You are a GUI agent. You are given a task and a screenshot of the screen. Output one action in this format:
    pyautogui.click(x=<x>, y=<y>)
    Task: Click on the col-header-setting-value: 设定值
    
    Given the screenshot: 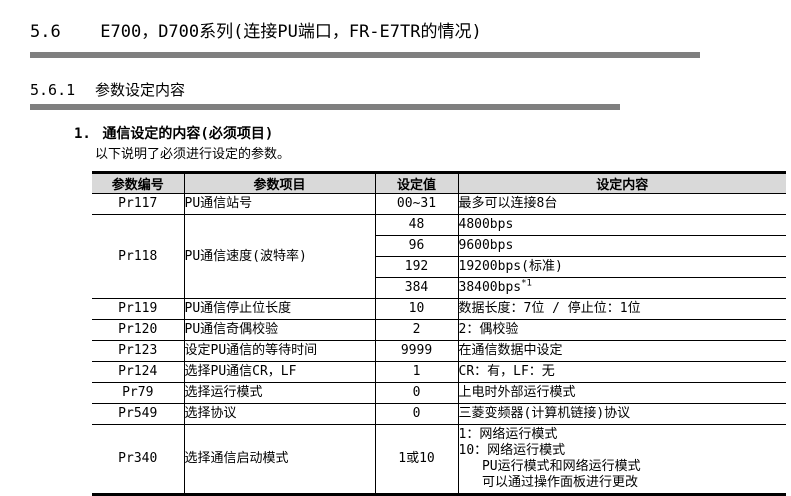 What is the action you would take?
    pyautogui.click(x=416, y=183)
    